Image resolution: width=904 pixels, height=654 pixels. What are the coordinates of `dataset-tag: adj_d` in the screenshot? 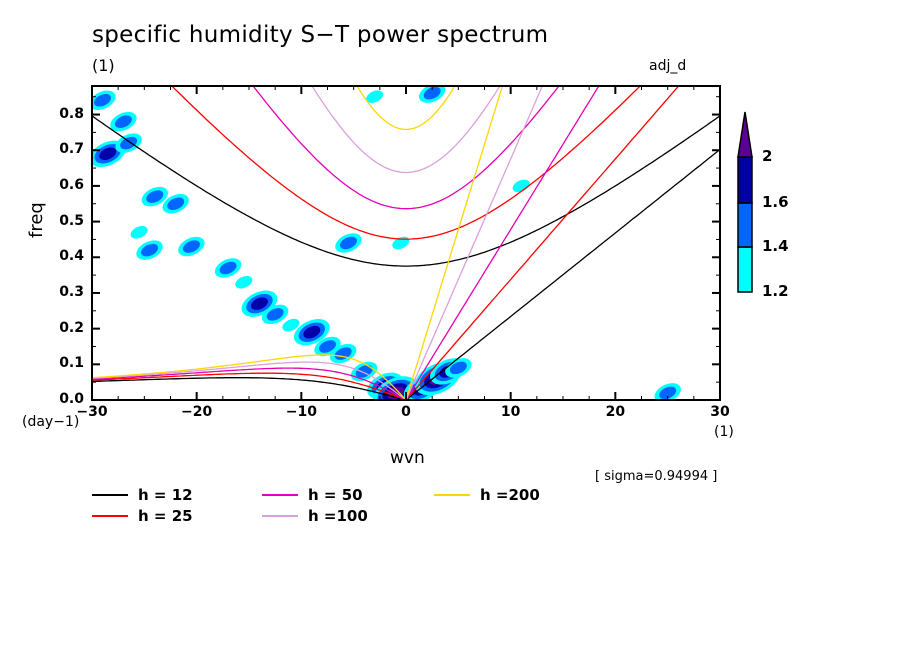 It's located at (668, 66).